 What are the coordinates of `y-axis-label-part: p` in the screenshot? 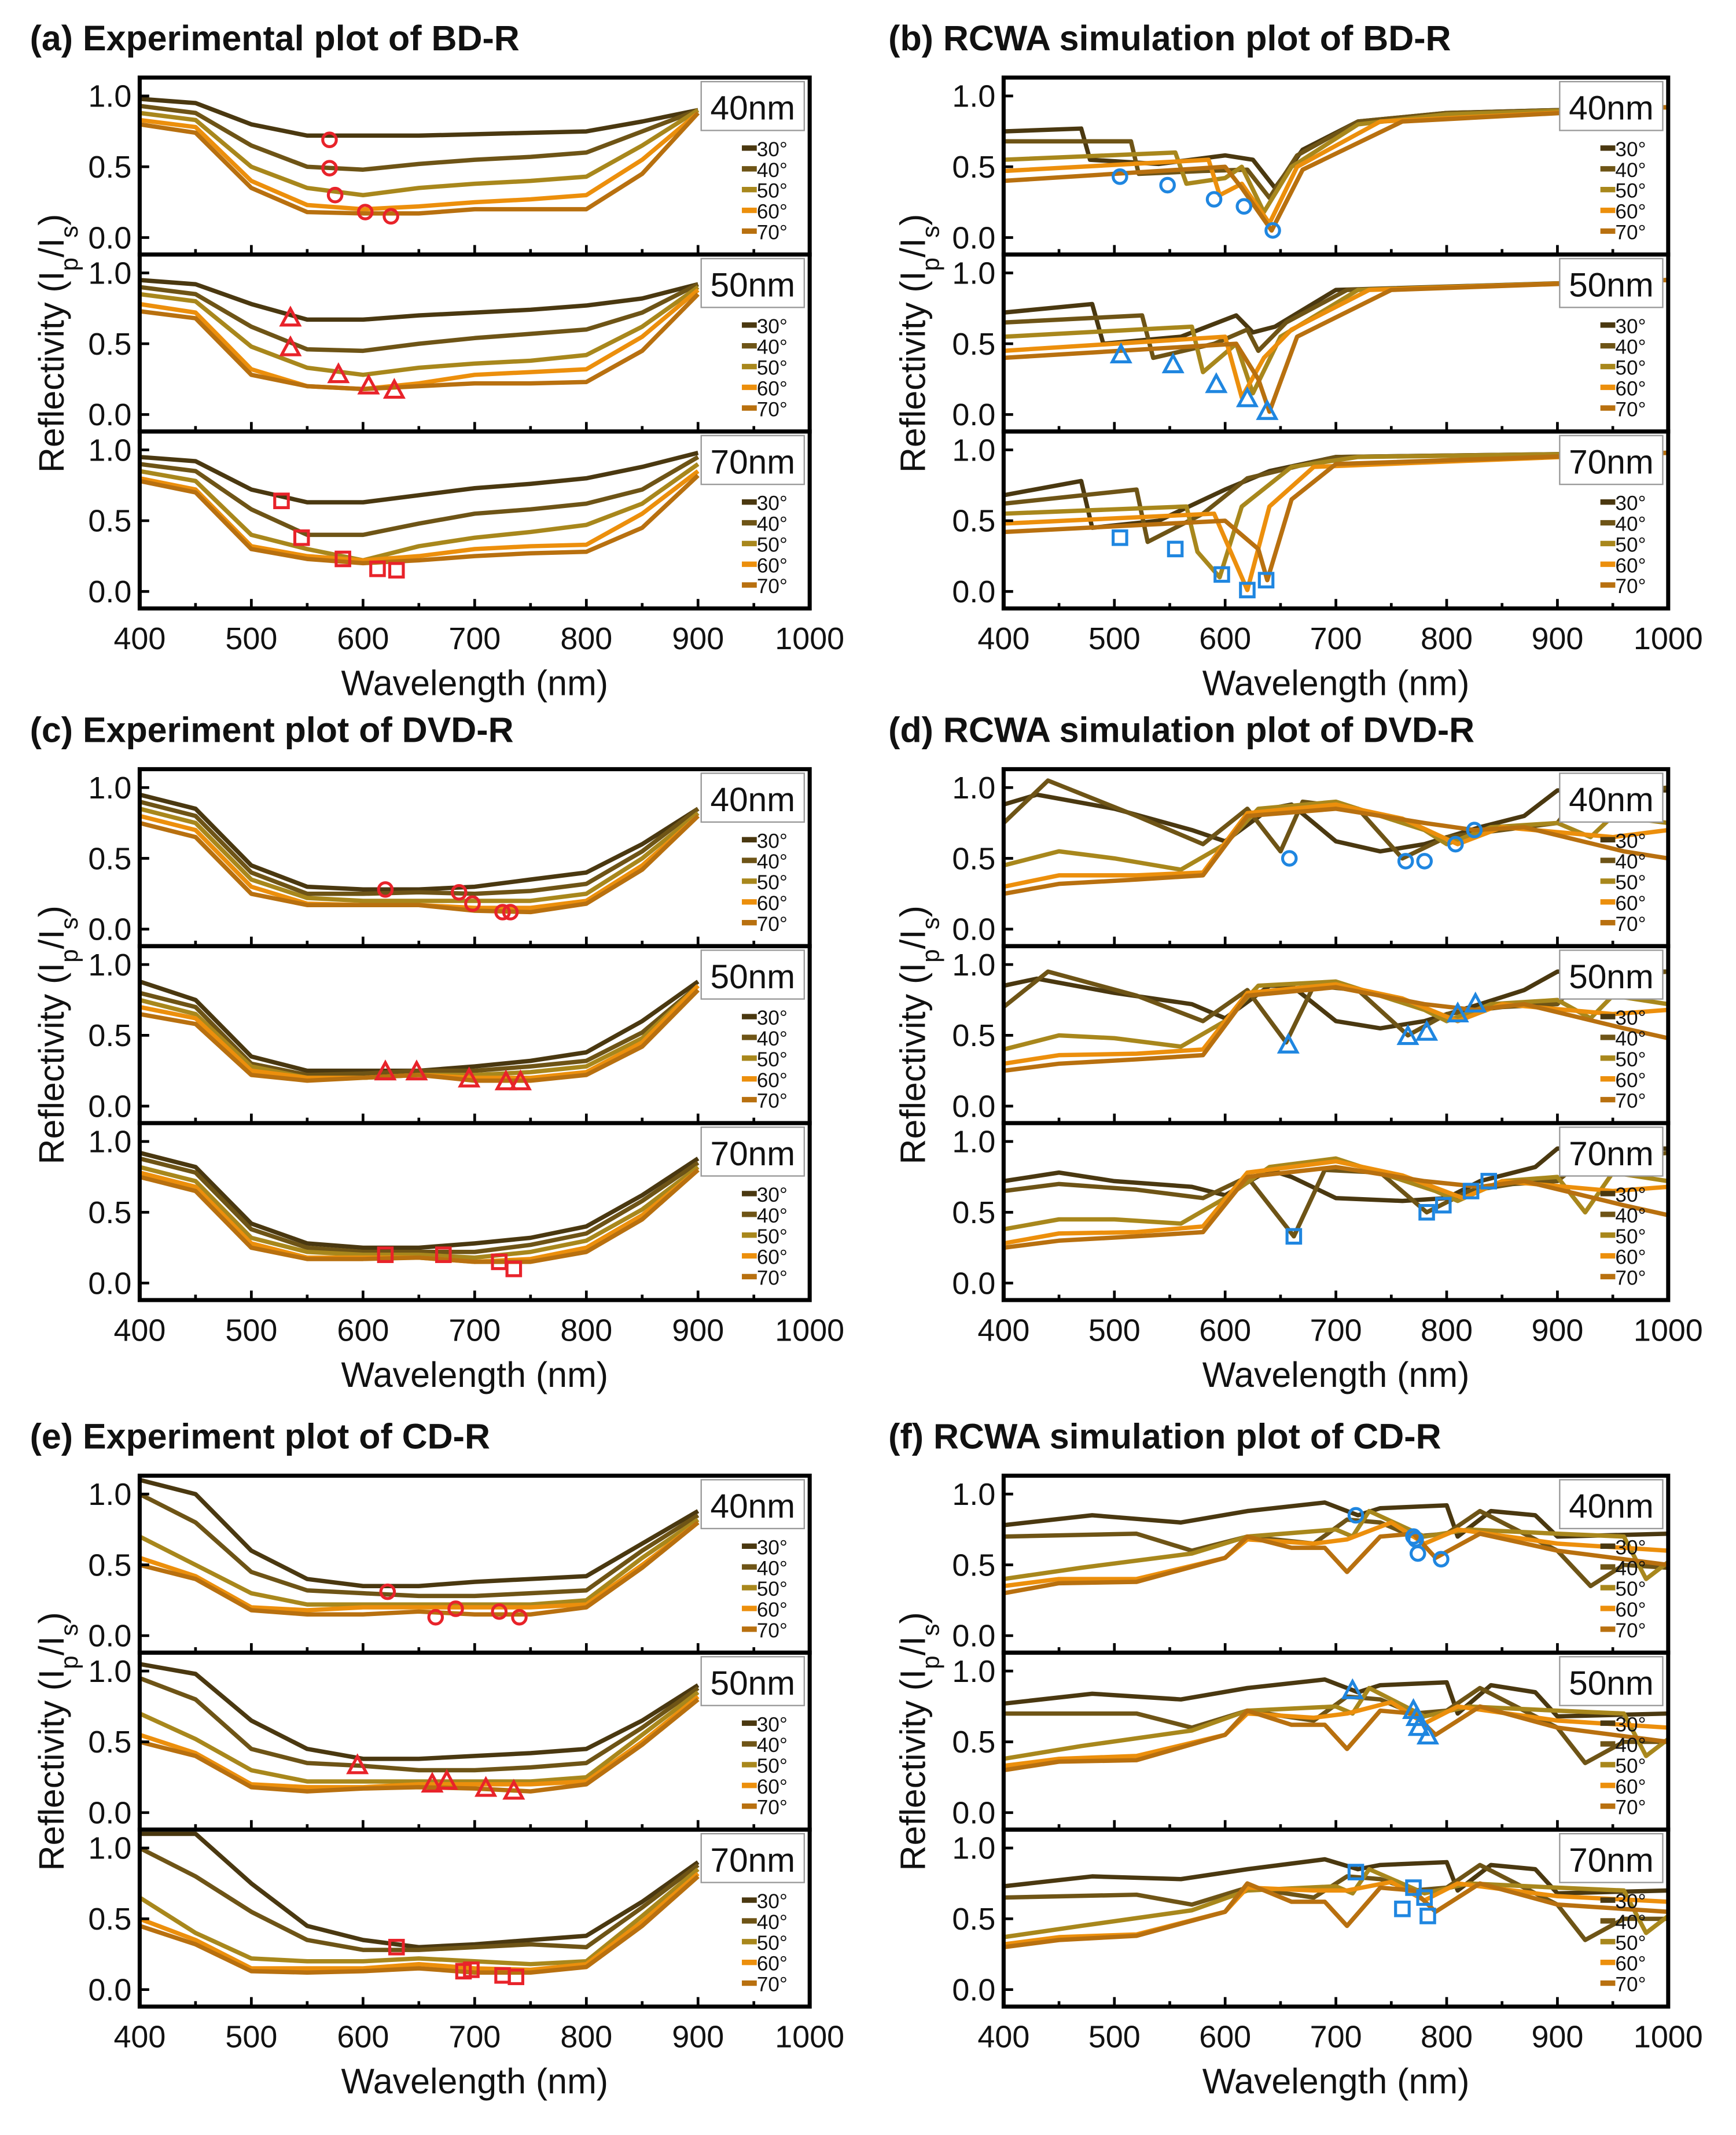 It's located at (69, 955).